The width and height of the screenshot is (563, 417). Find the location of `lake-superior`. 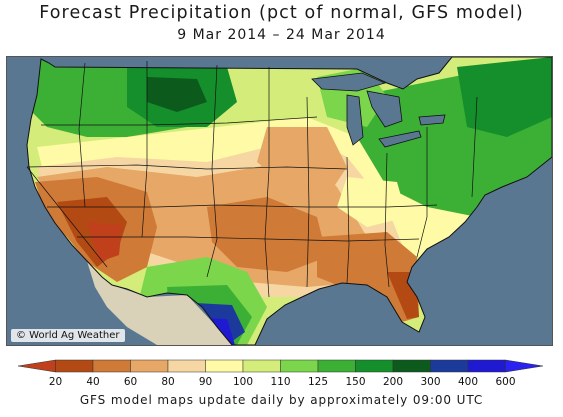

lake-superior is located at coordinates (349, 82).